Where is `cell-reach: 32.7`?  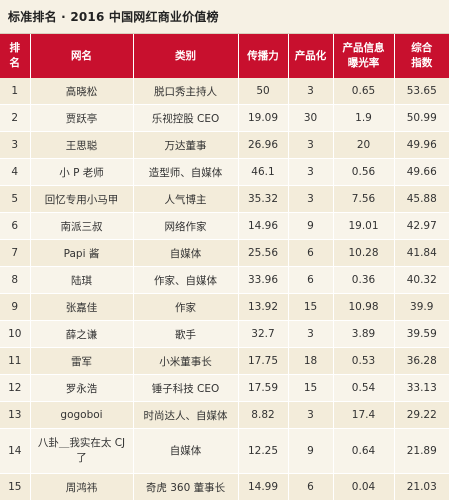 cell-reach: 32.7 is located at coordinates (263, 334).